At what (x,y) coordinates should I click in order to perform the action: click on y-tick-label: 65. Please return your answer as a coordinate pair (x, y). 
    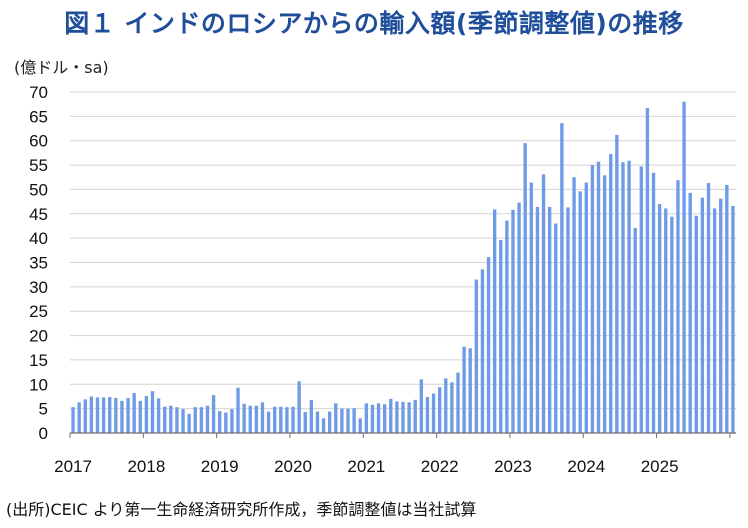
    Looking at the image, I should click on (38, 116).